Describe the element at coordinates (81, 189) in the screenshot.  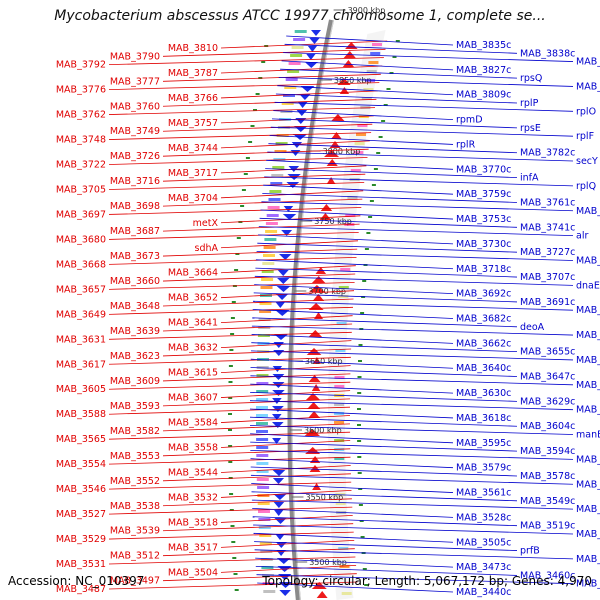
I see `gene-label-left: MAB_3705` at that location.